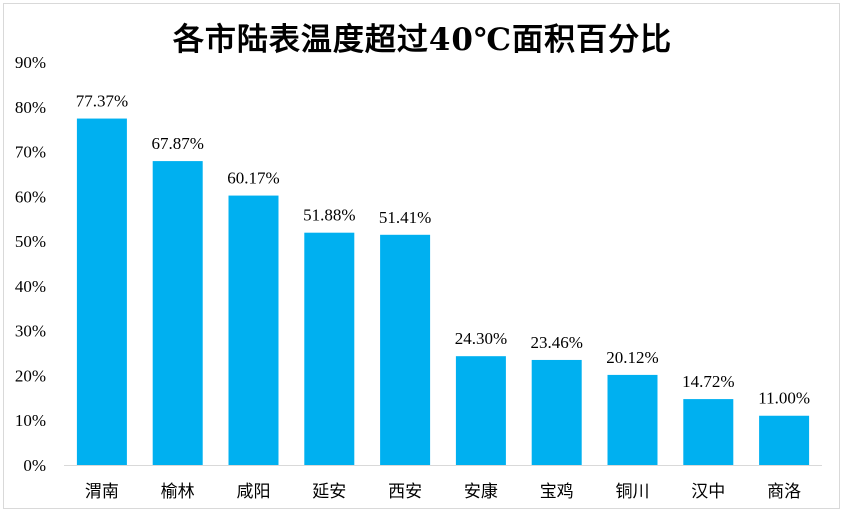 Image resolution: width=845 pixels, height=514 pixels. What do you see at coordinates (30, 264) in the screenshot?
I see `y-axis-ticks: 0% 10% 20% 30% 40% 50% 60% 70% 80% 90%` at bounding box center [30, 264].